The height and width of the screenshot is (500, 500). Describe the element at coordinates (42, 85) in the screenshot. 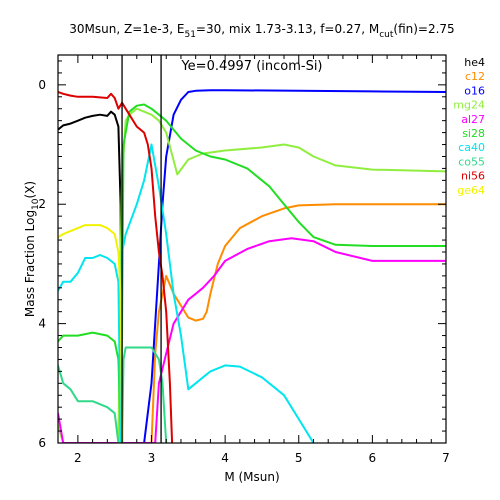

I see `y-tick-label: 0` at that location.